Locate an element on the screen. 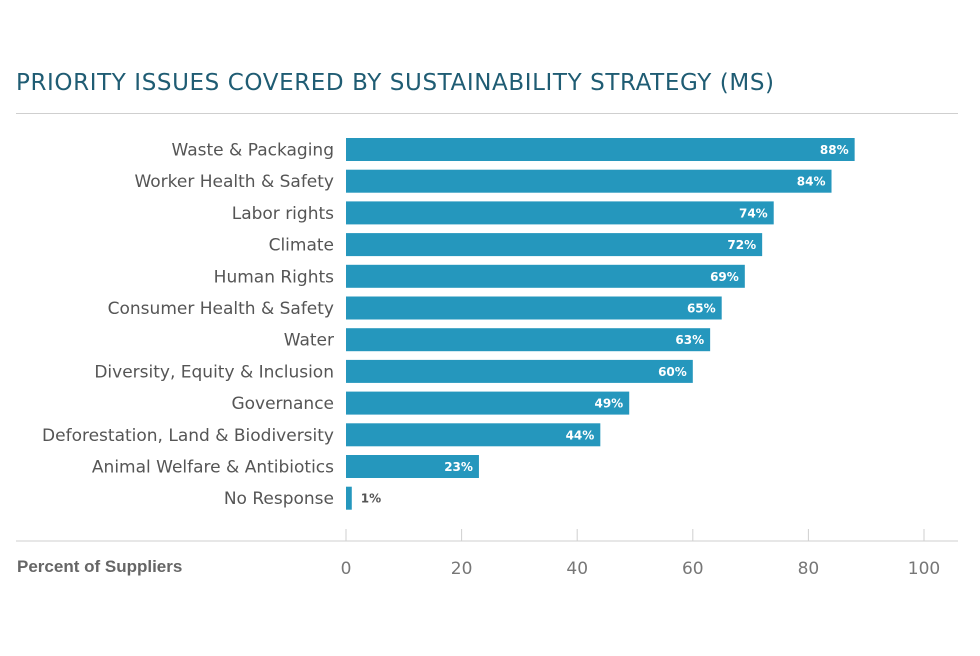 The width and height of the screenshot is (980, 656). data-label: 88% is located at coordinates (834, 150).